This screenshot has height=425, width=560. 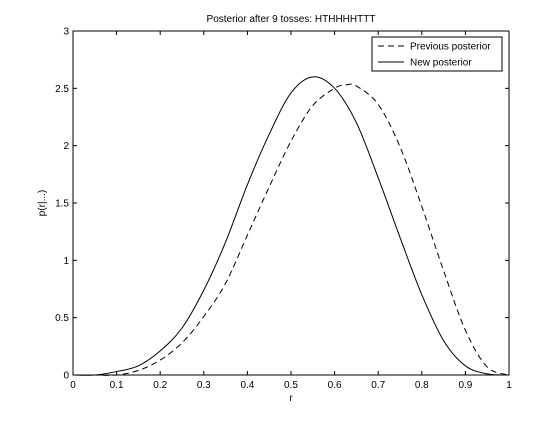 What do you see at coordinates (378, 385) in the screenshot?
I see `x-tick-label: 0.7` at bounding box center [378, 385].